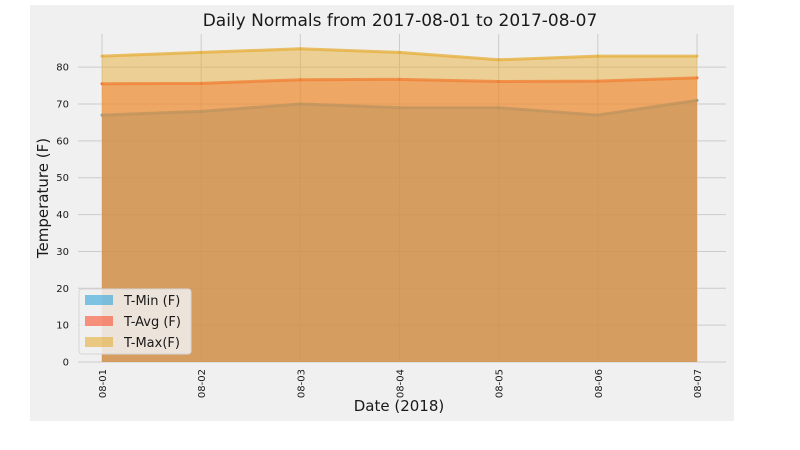 This screenshot has width=800, height=450. Describe the element at coordinates (62, 68) in the screenshot. I see `y-tick-label: 80` at that location.